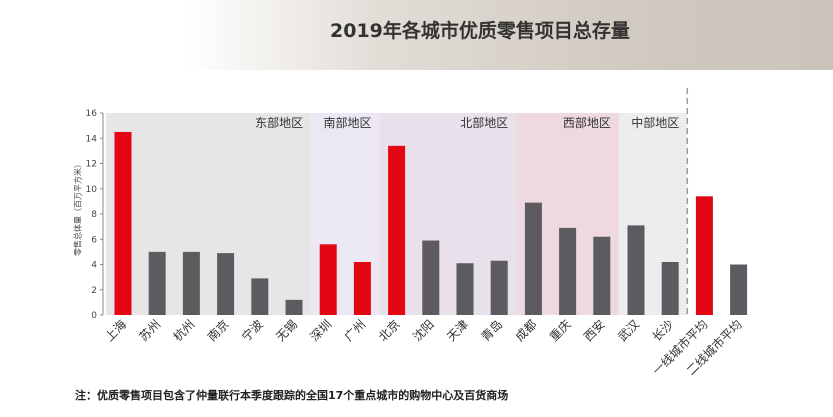 This screenshot has width=833, height=417. I want to click on region-label: 南部地区, so click(347, 122).